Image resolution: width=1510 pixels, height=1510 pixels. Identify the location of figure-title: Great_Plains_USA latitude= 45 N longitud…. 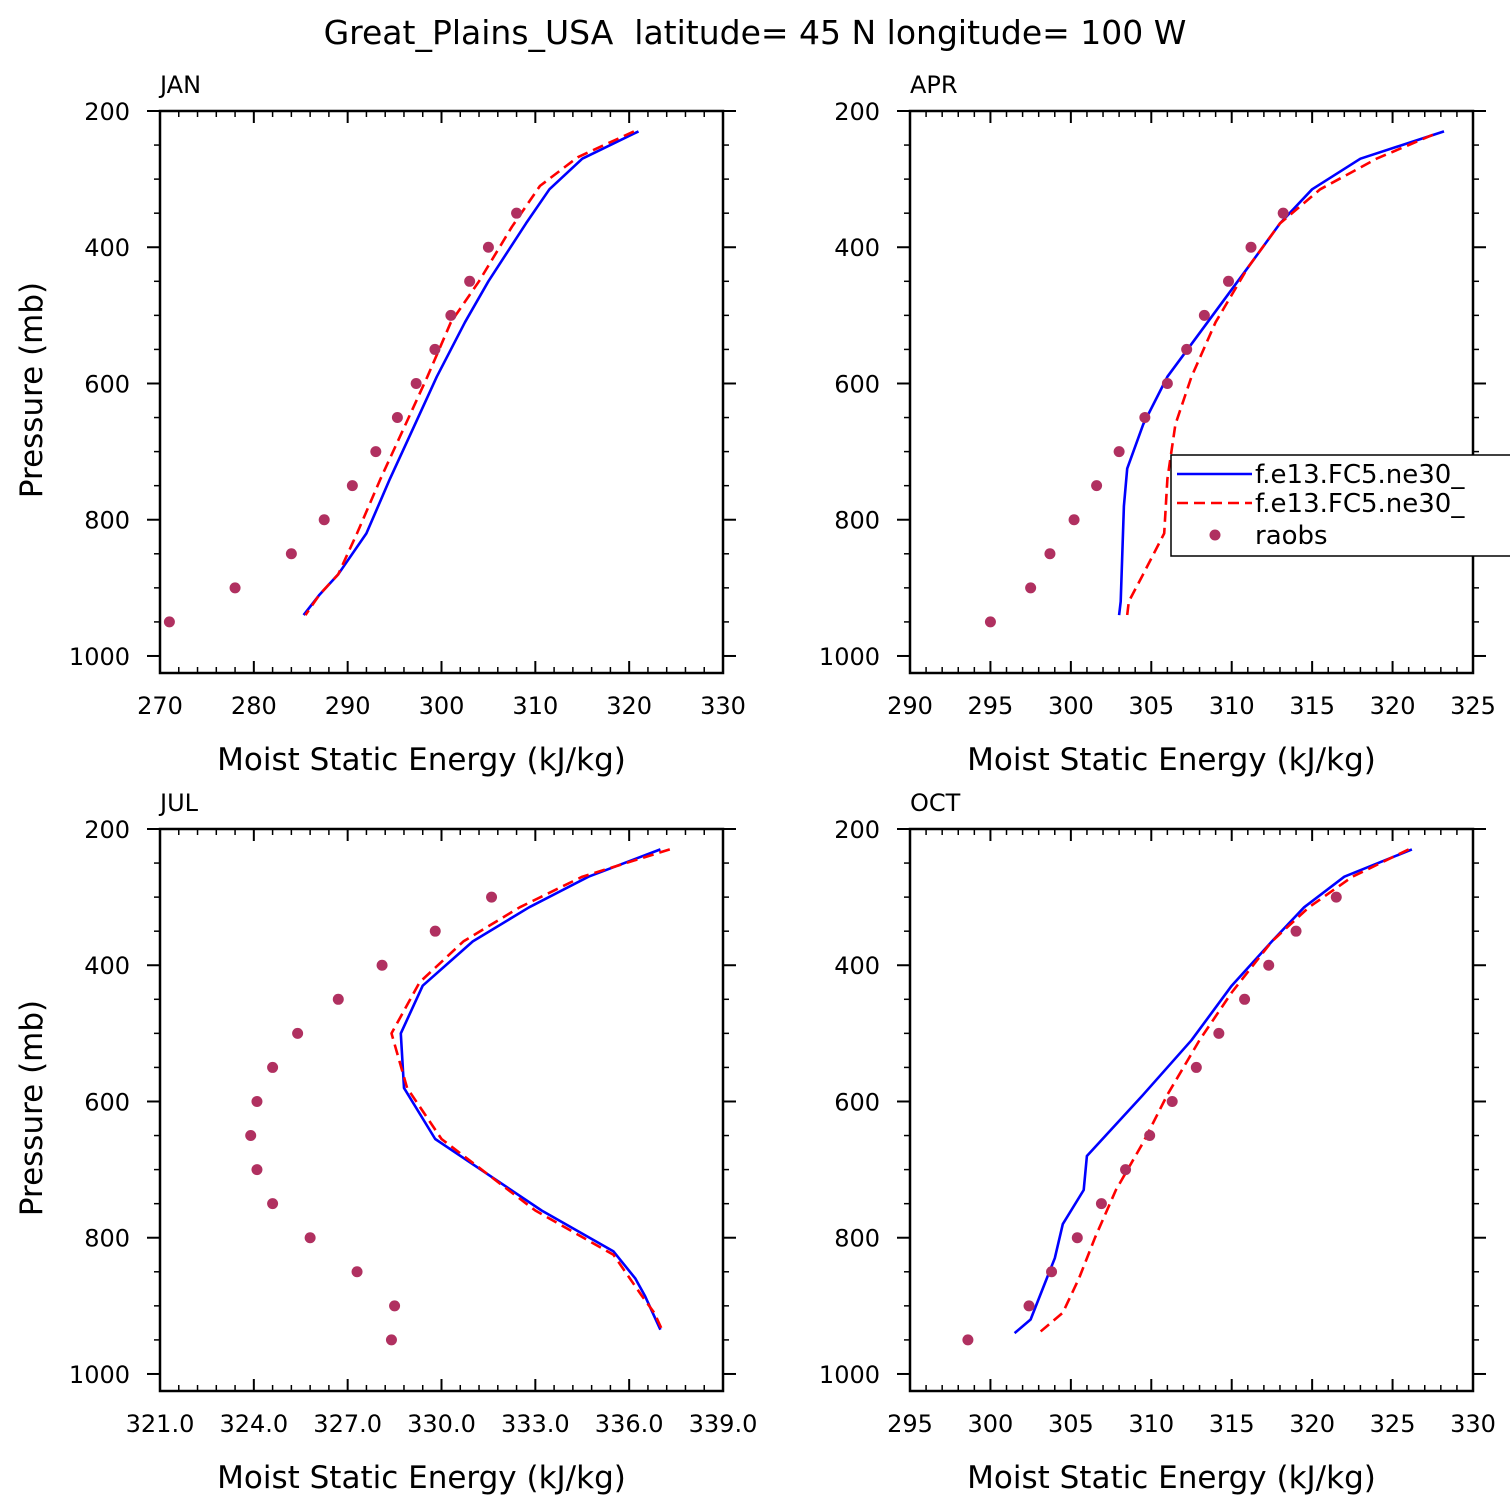
(755, 32).